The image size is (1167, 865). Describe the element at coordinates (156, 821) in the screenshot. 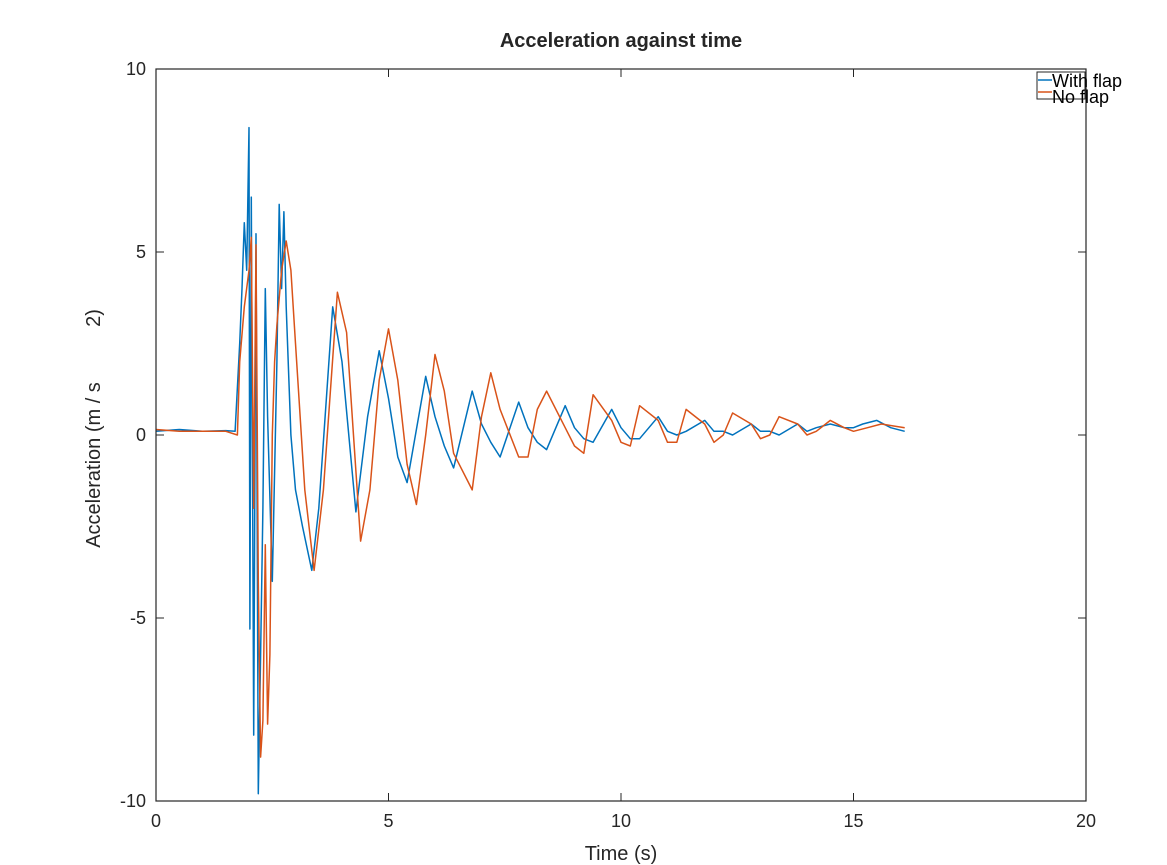

I see `x-tick-label: 0` at that location.